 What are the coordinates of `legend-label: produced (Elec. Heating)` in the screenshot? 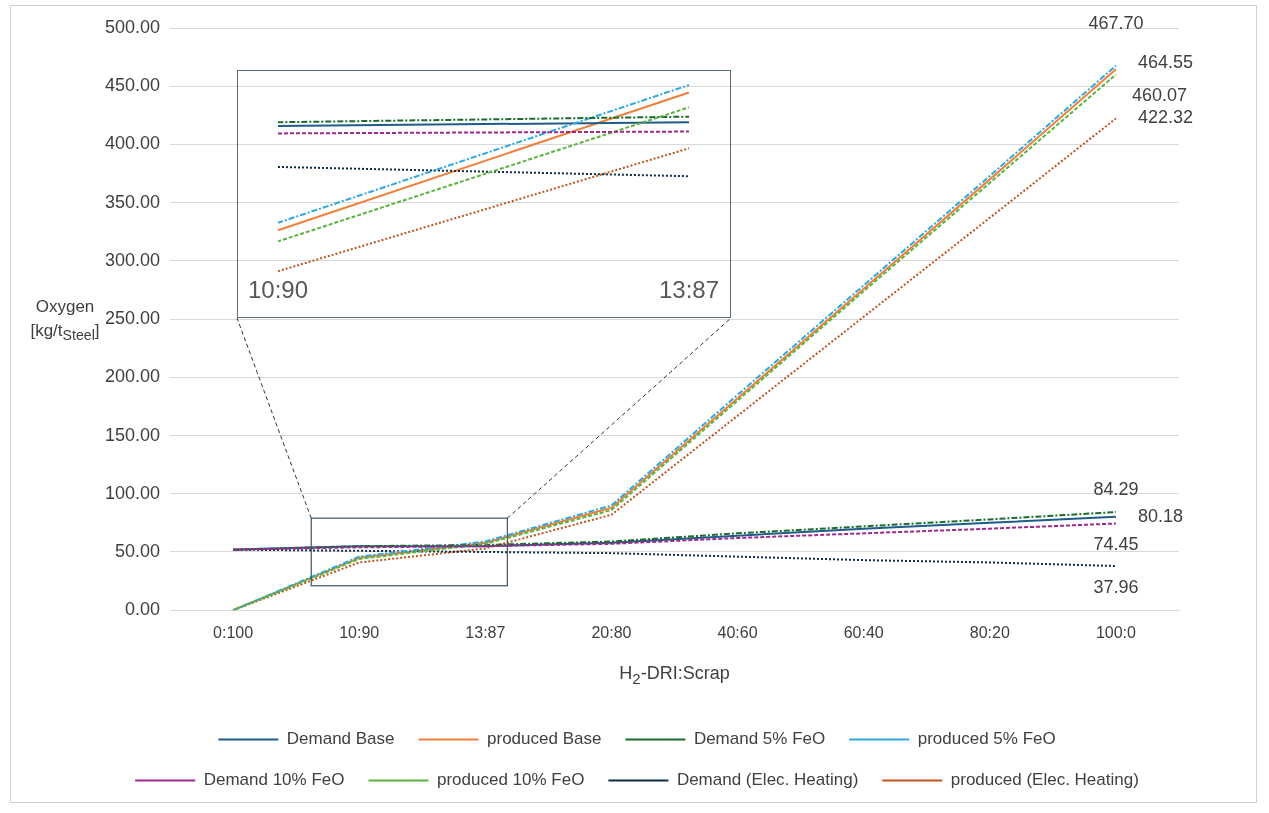 It's located at (1044, 780).